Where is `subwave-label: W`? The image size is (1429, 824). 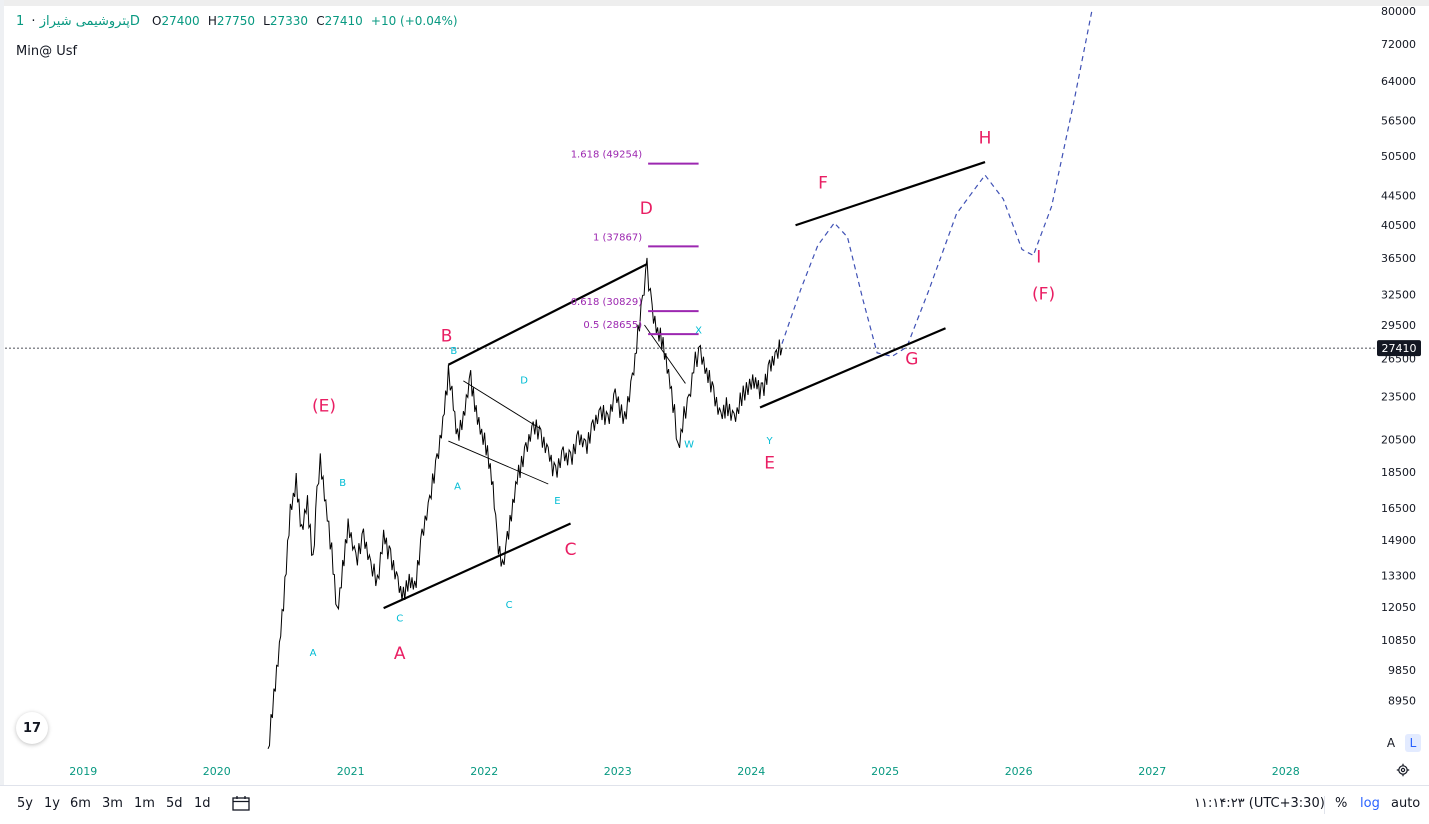
subwave-label: W is located at coordinates (689, 444).